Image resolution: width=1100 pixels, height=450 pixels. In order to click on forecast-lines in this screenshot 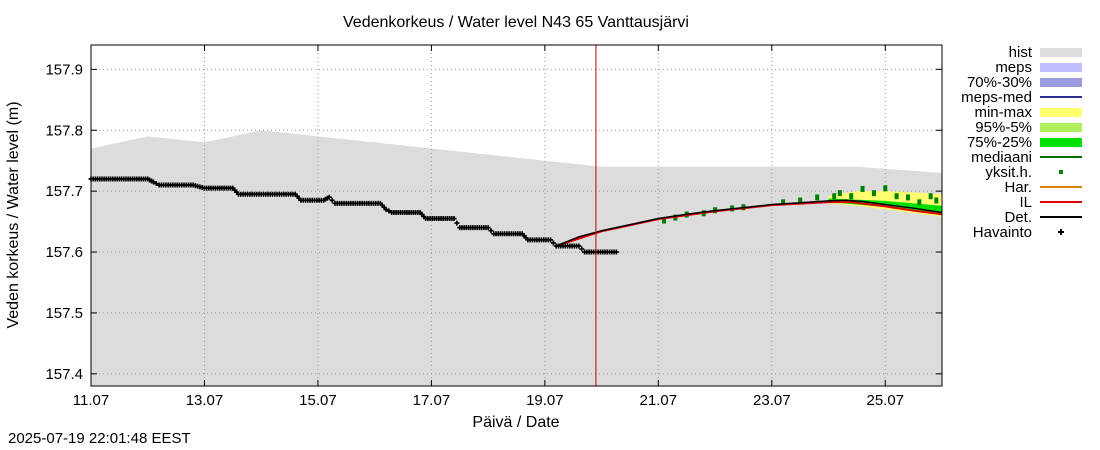, I will do `click(749, 223)`.